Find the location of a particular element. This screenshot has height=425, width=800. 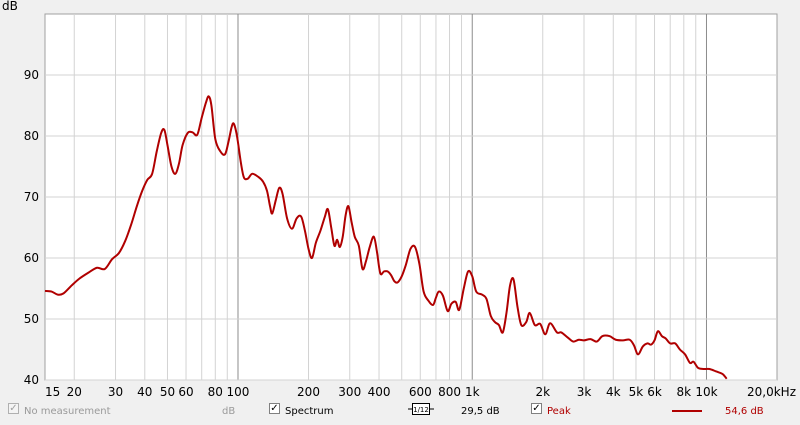

x-tick-label: 300 is located at coordinates (349, 392).